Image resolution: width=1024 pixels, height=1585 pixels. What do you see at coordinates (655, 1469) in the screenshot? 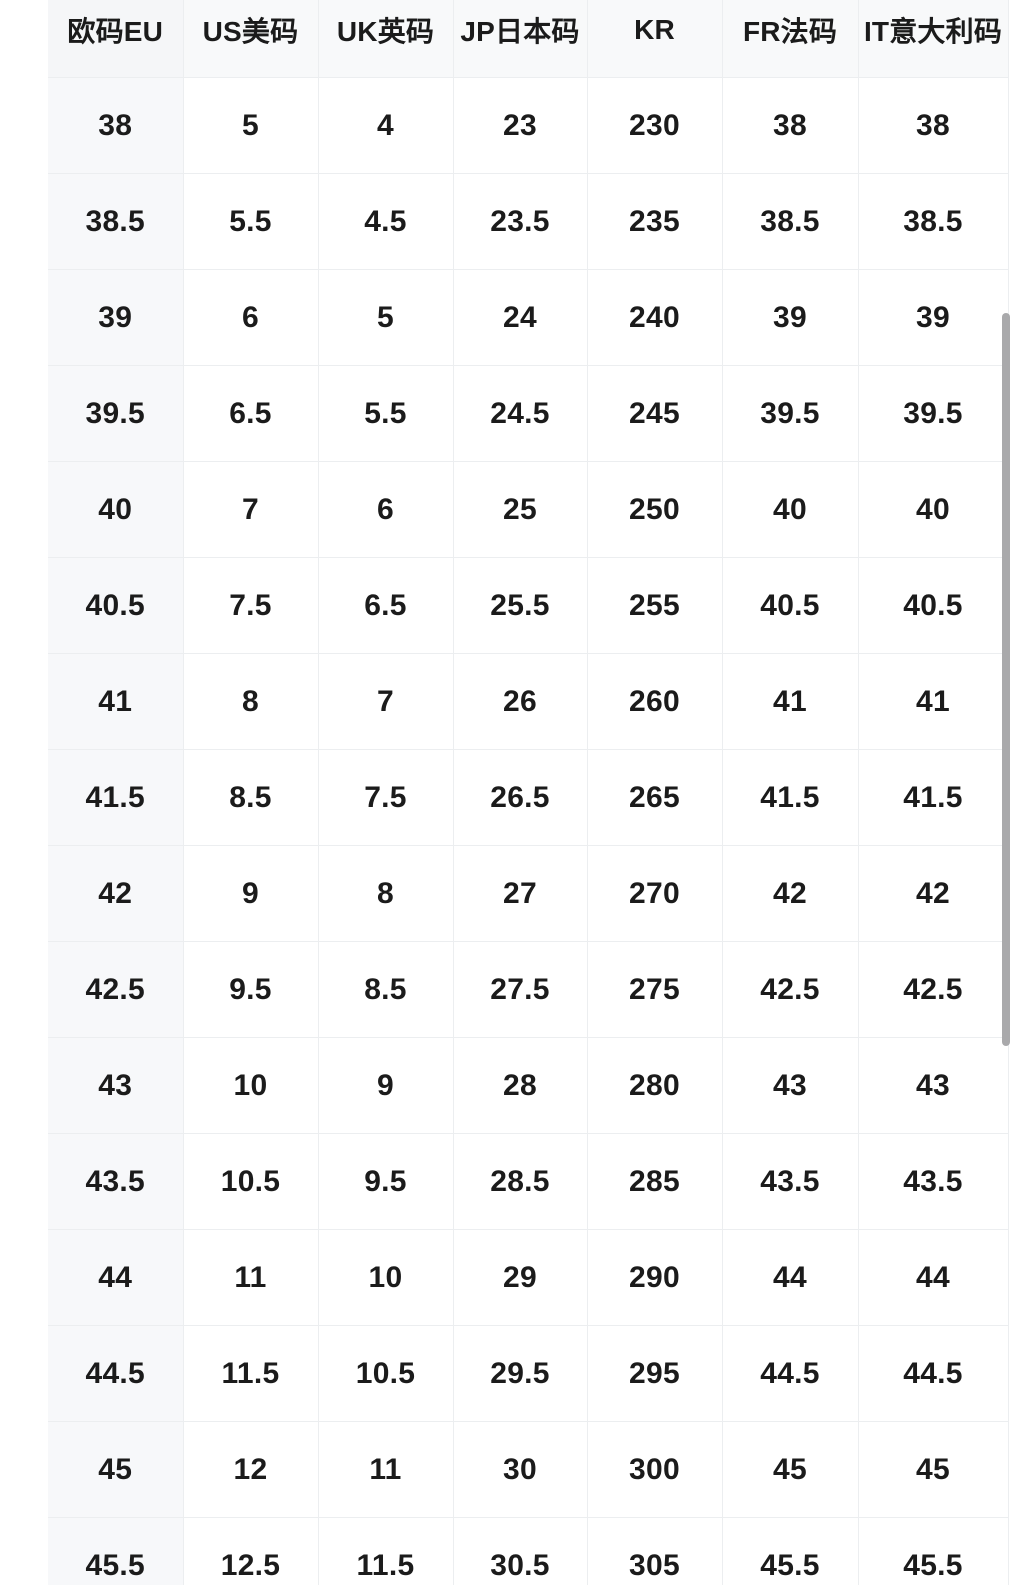
I see `table-cell: 300` at bounding box center [655, 1469].